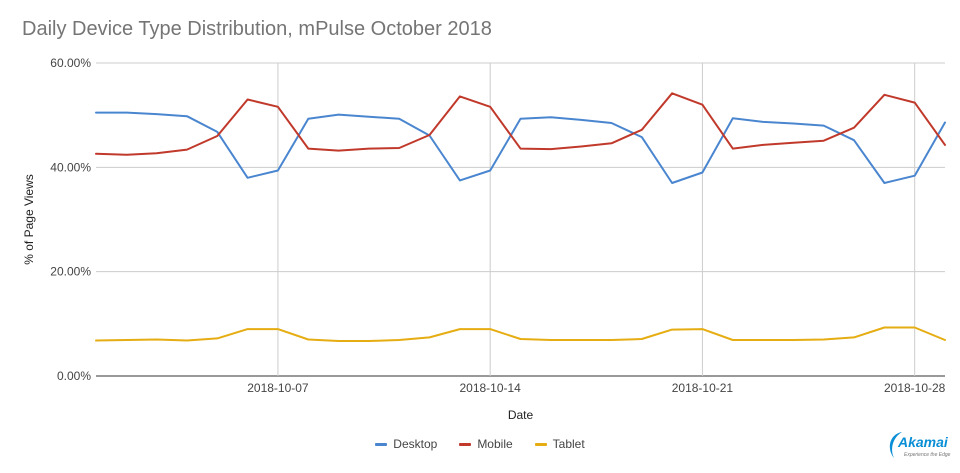 The height and width of the screenshot is (473, 960). Describe the element at coordinates (29, 219) in the screenshot. I see `y-axis-title: % of Page Views` at that location.